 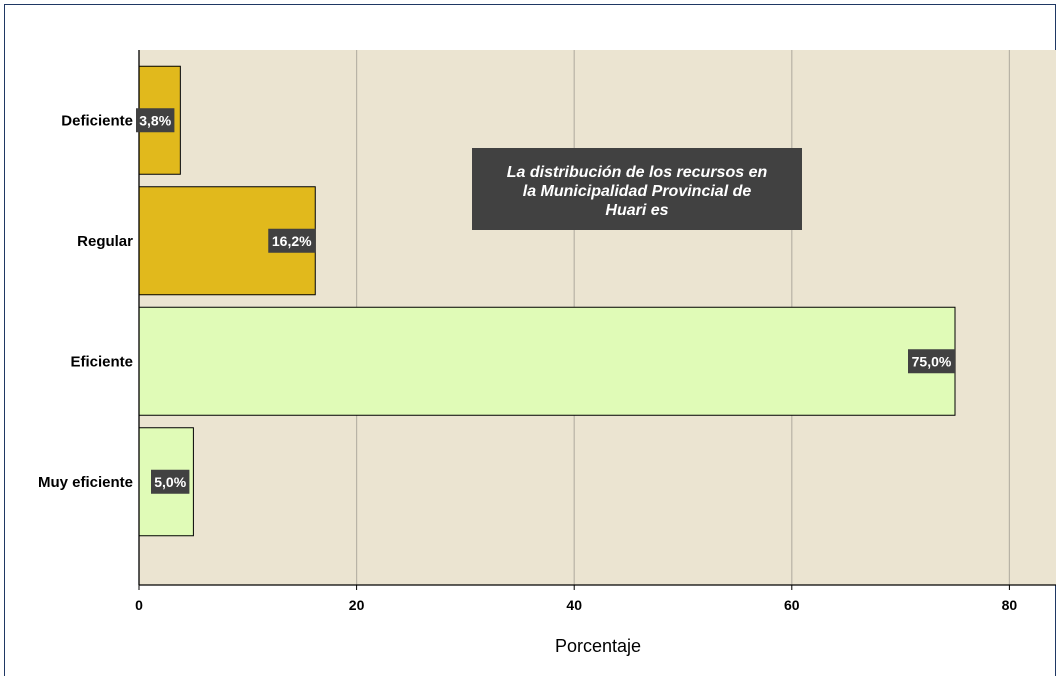 I want to click on category-label: Deficiente, so click(x=97, y=120).